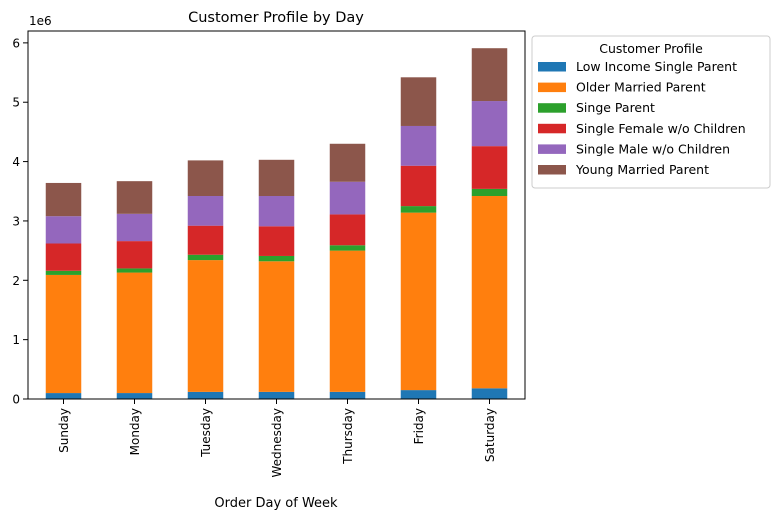 The height and width of the screenshot is (523, 779). I want to click on legend-label-1: Older Married Parent, so click(641, 87).